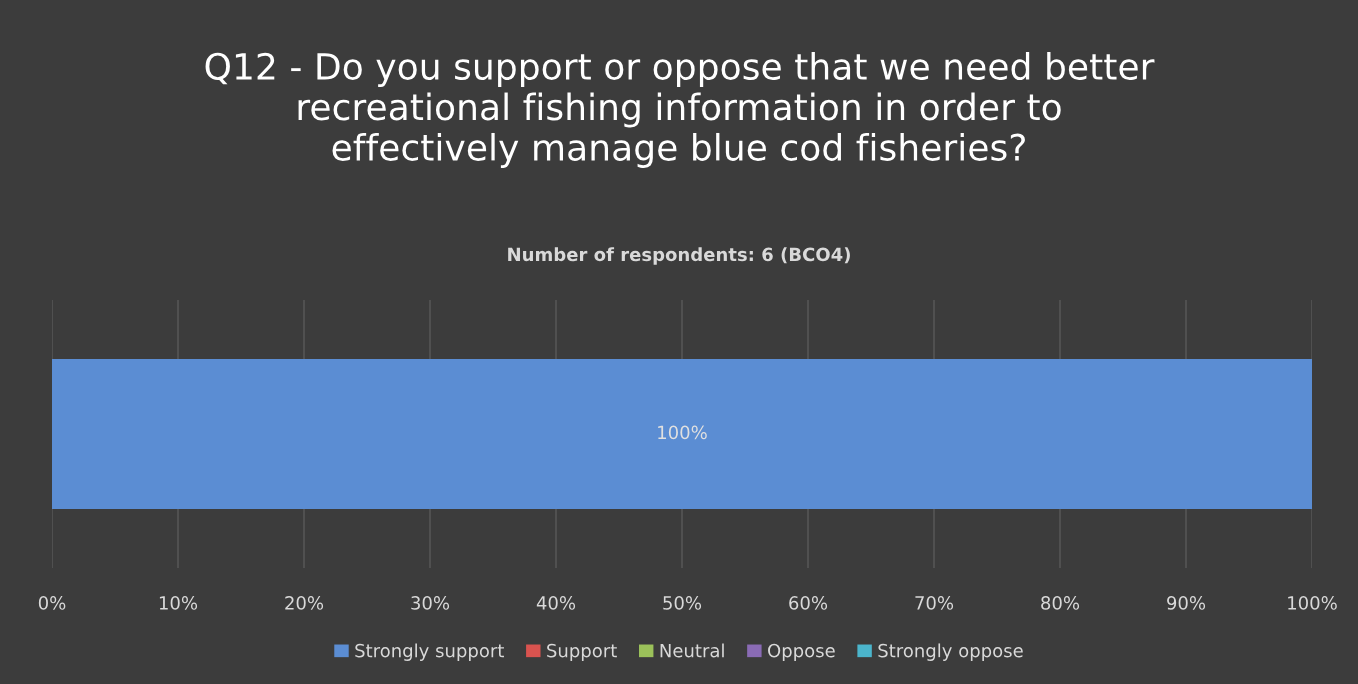 The image size is (1358, 684). What do you see at coordinates (934, 603) in the screenshot?
I see `x-tick-label: 70%` at bounding box center [934, 603].